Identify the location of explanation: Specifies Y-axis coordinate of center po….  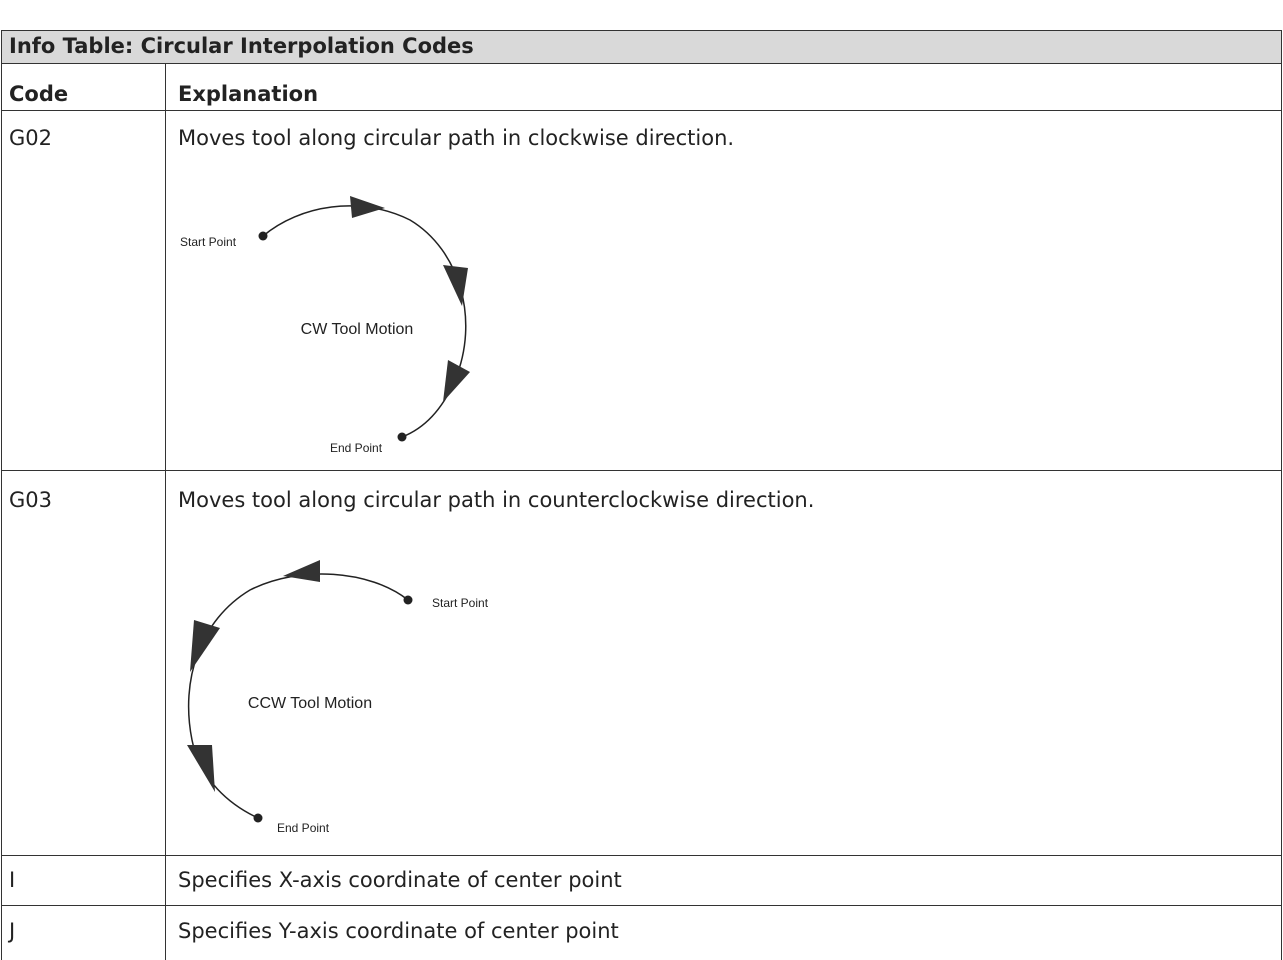
(398, 931).